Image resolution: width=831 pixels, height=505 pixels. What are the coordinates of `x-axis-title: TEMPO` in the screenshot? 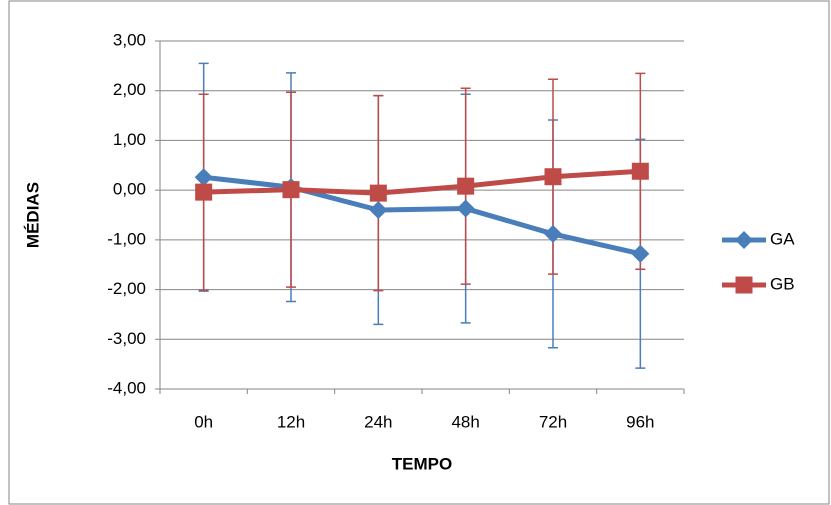 It's located at (422, 463).